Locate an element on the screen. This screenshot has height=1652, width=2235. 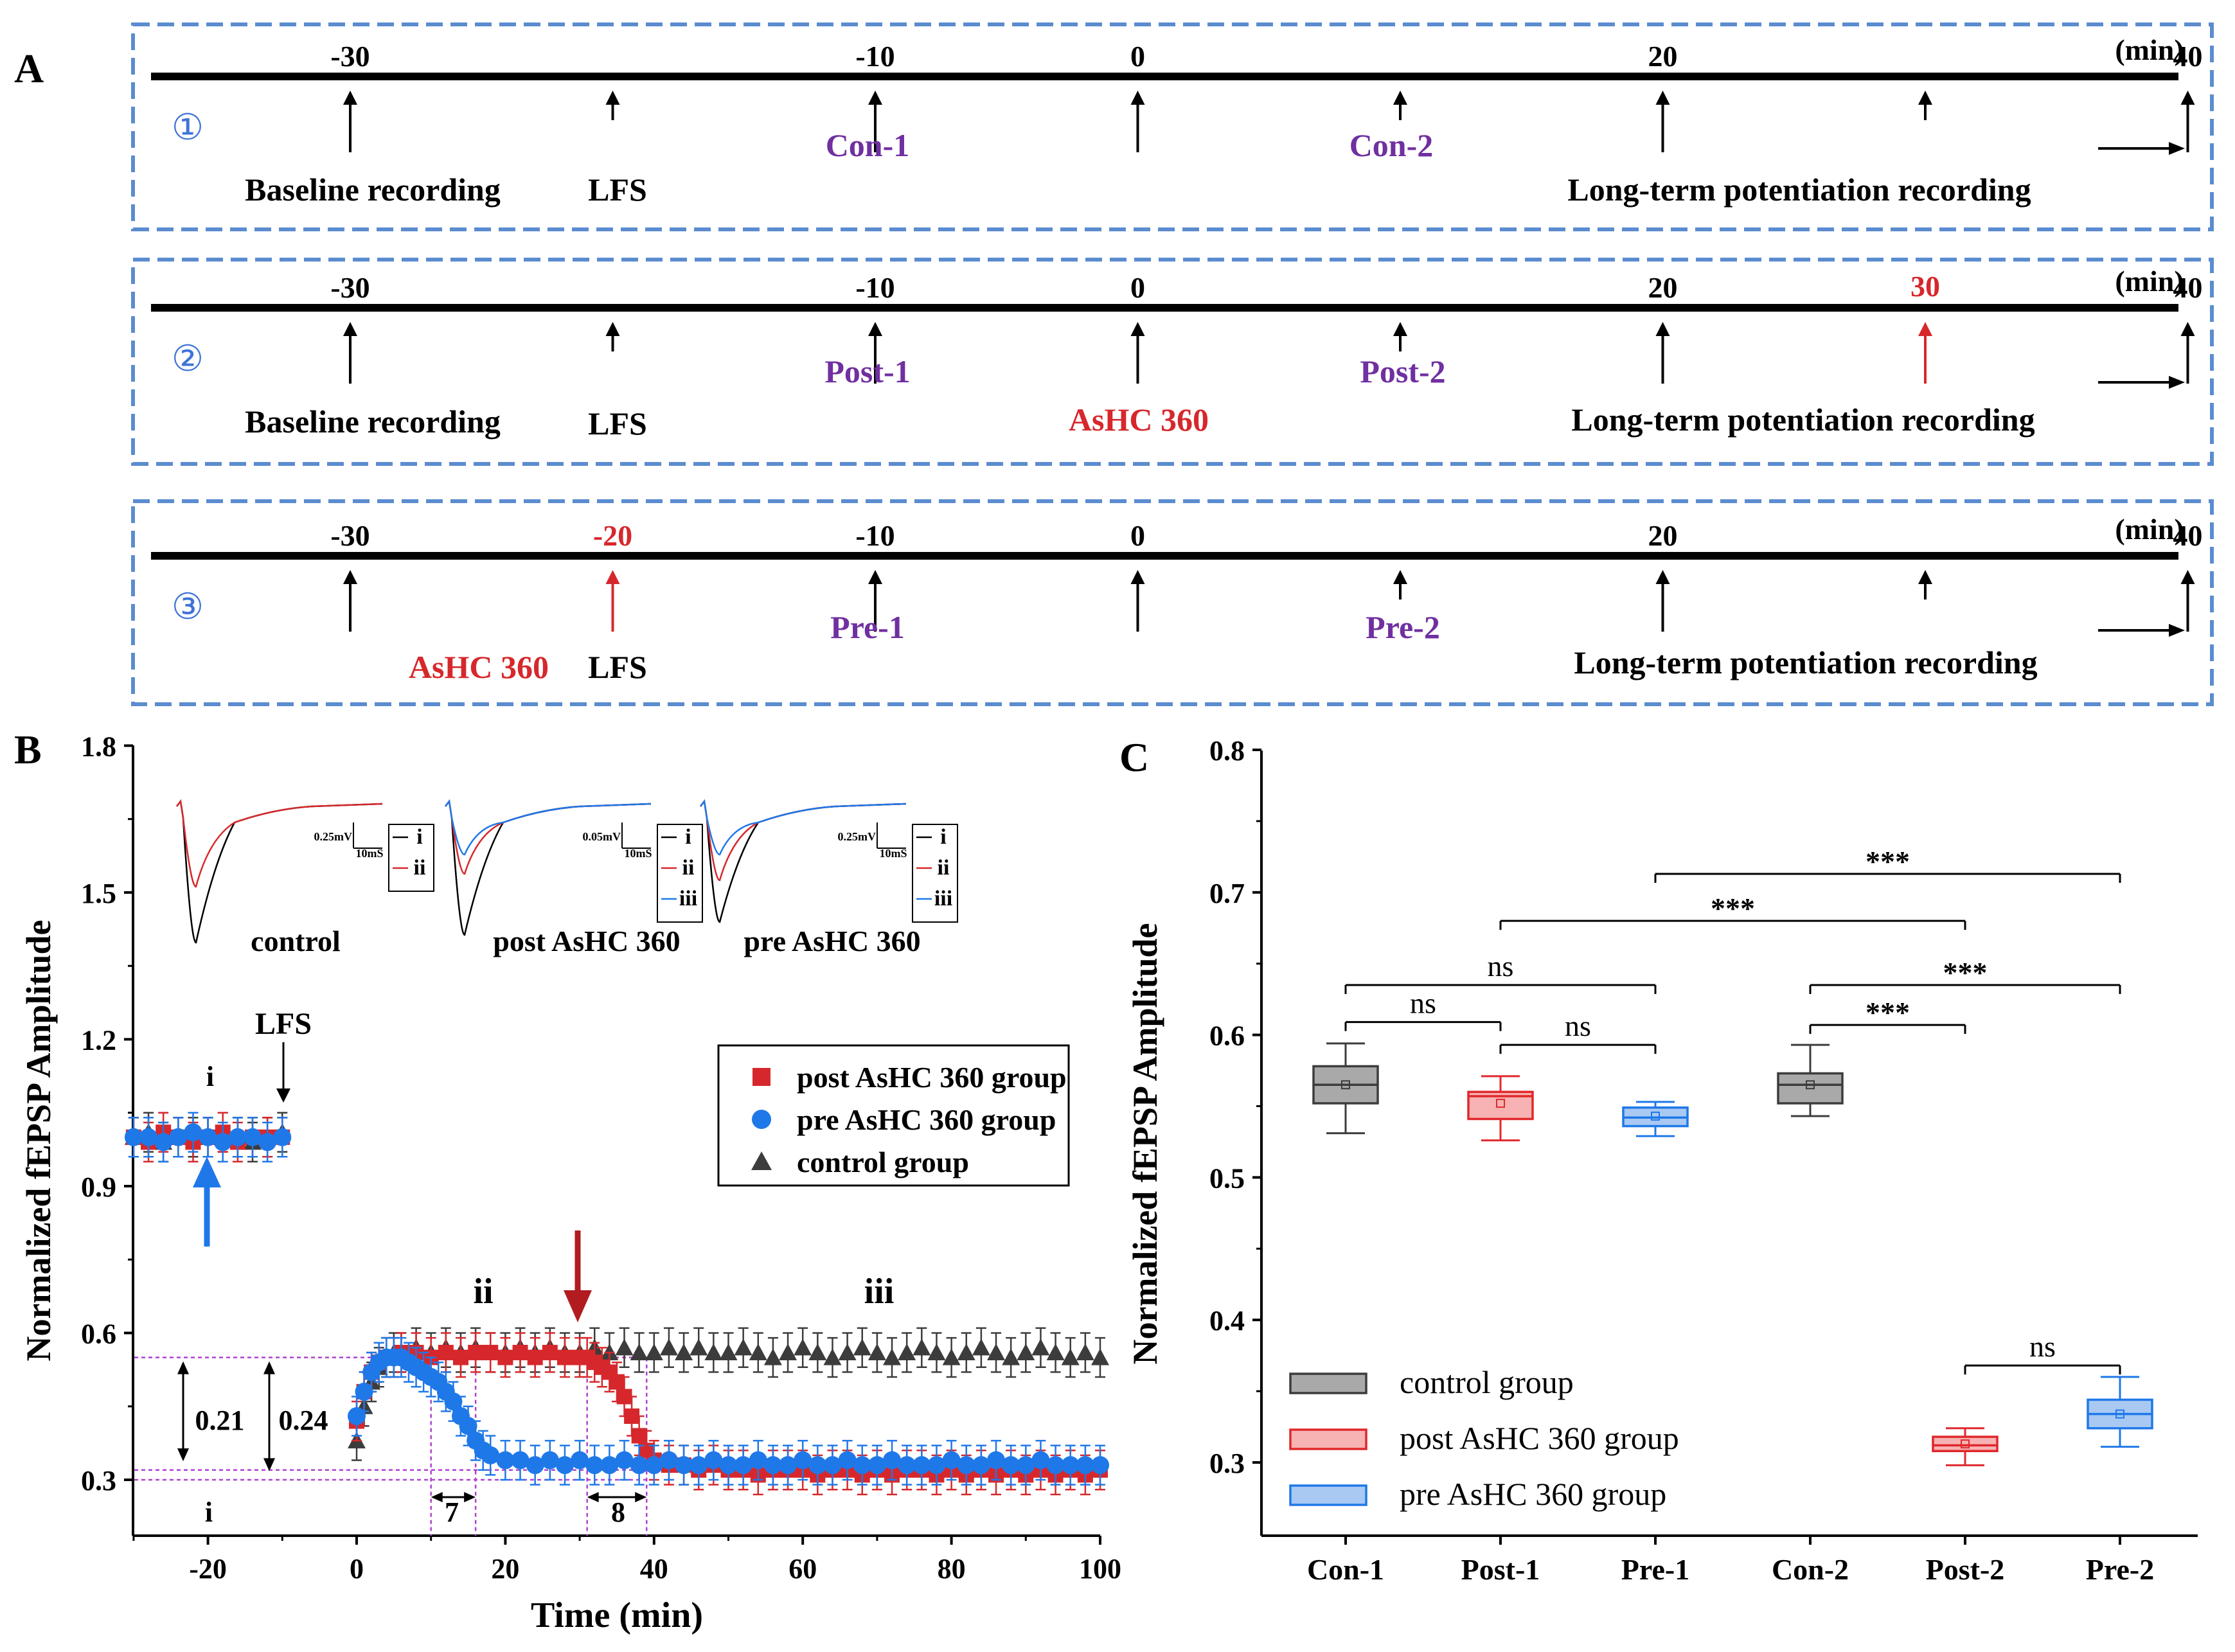
timeline-arrow-minor-head is located at coordinates (1400, 577).